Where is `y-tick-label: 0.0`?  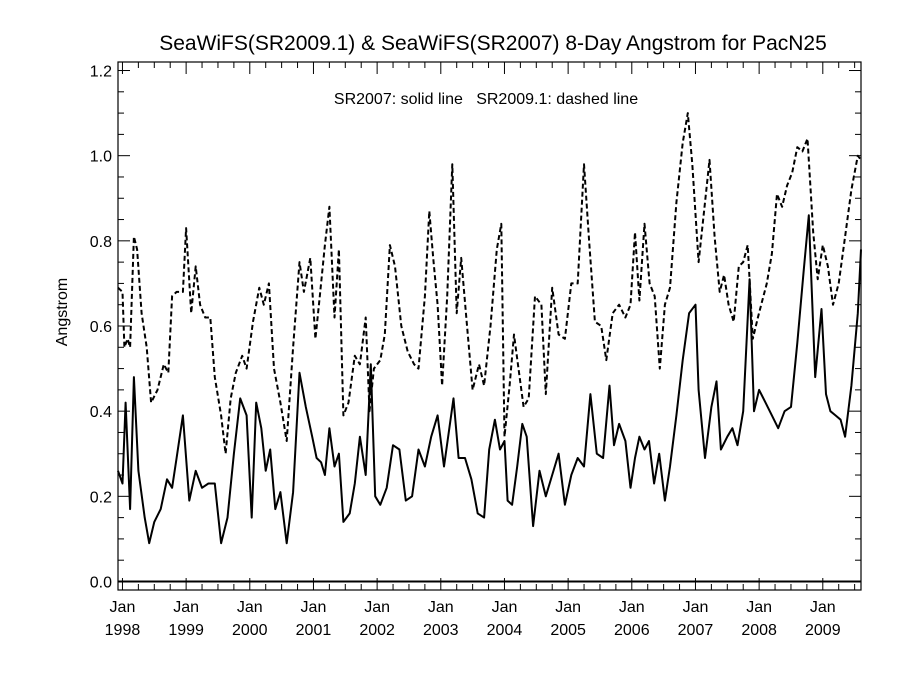
y-tick-label: 0.0 is located at coordinates (101, 582).